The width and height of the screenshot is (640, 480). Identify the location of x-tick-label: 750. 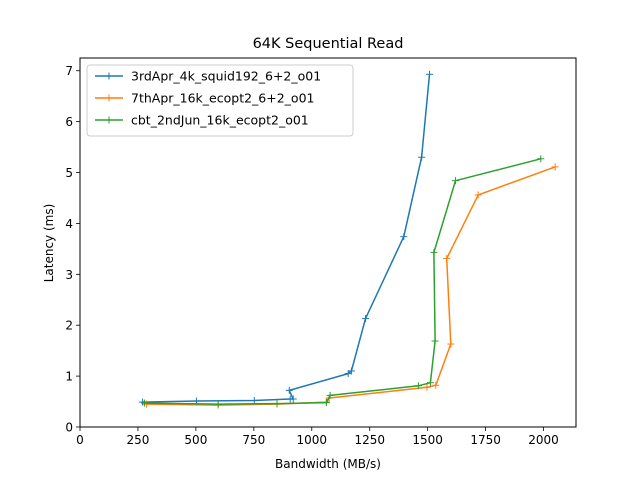
(253, 440).